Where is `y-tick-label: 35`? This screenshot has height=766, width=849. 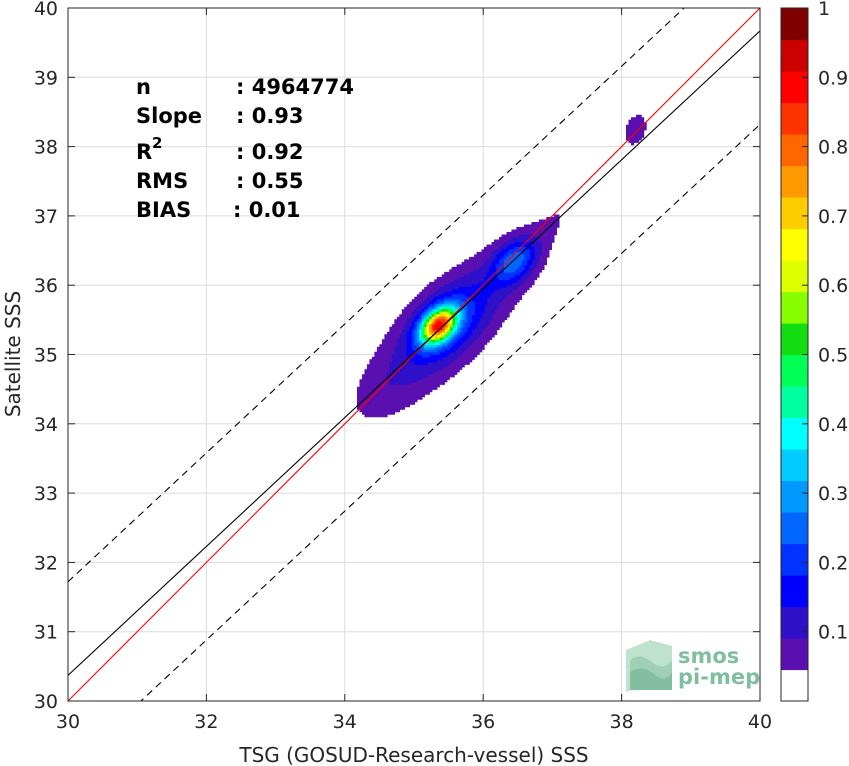 y-tick-label: 35 is located at coordinates (46, 356).